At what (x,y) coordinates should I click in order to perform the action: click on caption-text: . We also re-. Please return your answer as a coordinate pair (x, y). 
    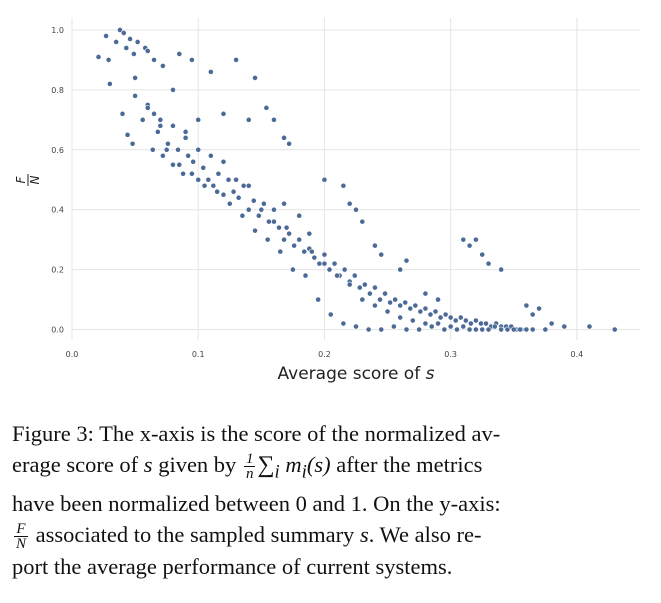
    Looking at the image, I should click on (425, 534).